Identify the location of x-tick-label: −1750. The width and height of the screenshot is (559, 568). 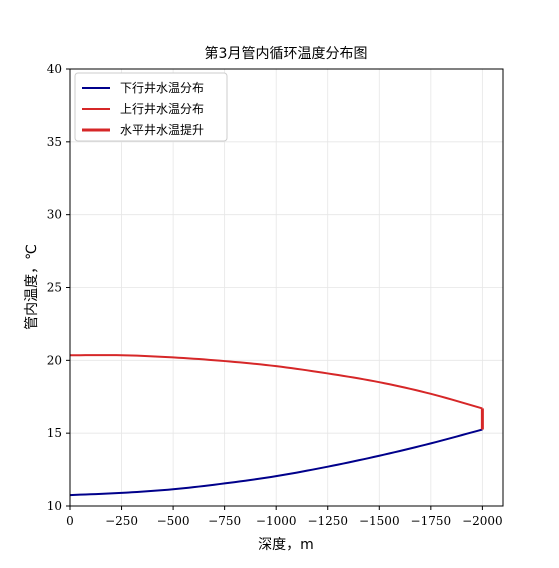
(431, 521).